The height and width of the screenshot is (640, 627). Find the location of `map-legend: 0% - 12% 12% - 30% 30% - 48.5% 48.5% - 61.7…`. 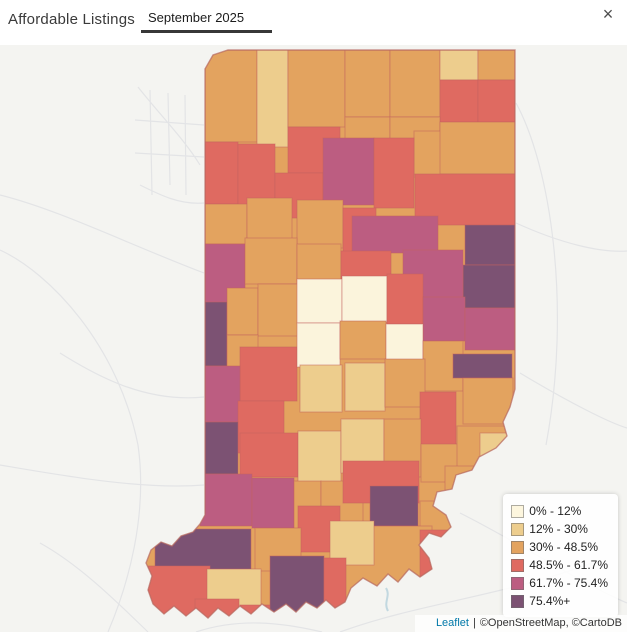

map-legend: 0% - 12% 12% - 30% 30% - 48.5% 48.5% - 61.7… is located at coordinates (560, 555).